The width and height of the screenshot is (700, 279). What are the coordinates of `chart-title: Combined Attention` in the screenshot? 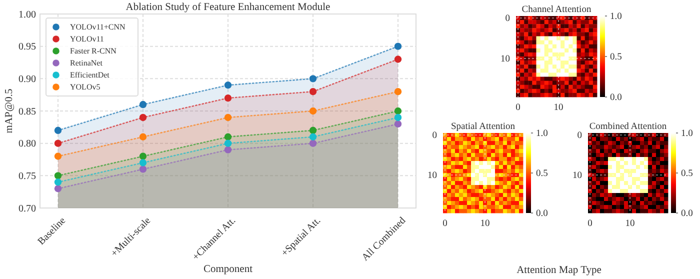 It's located at (628, 127).